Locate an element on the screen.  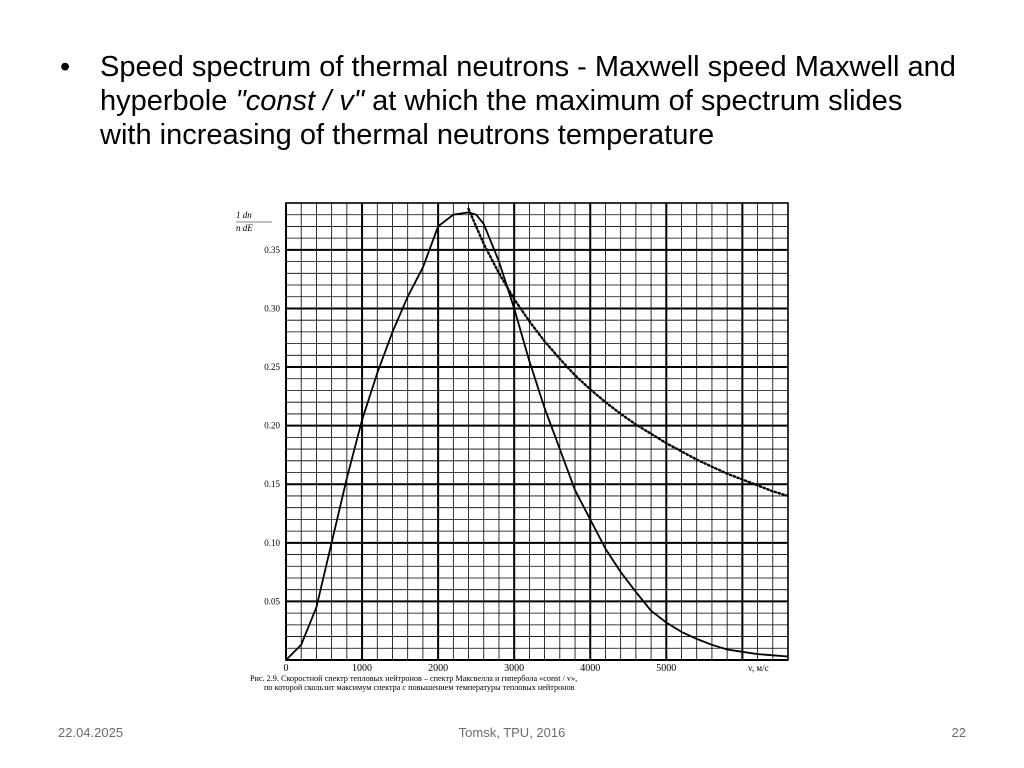
y-axis-label-top: 1 dn is located at coordinates (244, 215).